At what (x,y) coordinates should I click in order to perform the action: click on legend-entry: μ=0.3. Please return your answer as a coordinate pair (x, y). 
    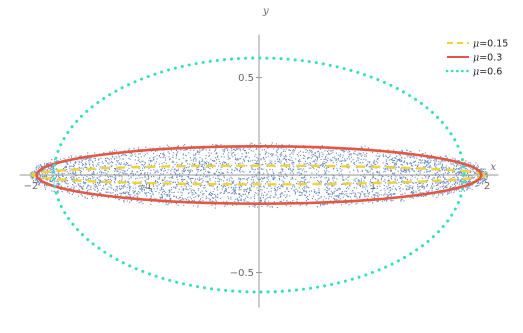
    Looking at the image, I should click on (487, 58).